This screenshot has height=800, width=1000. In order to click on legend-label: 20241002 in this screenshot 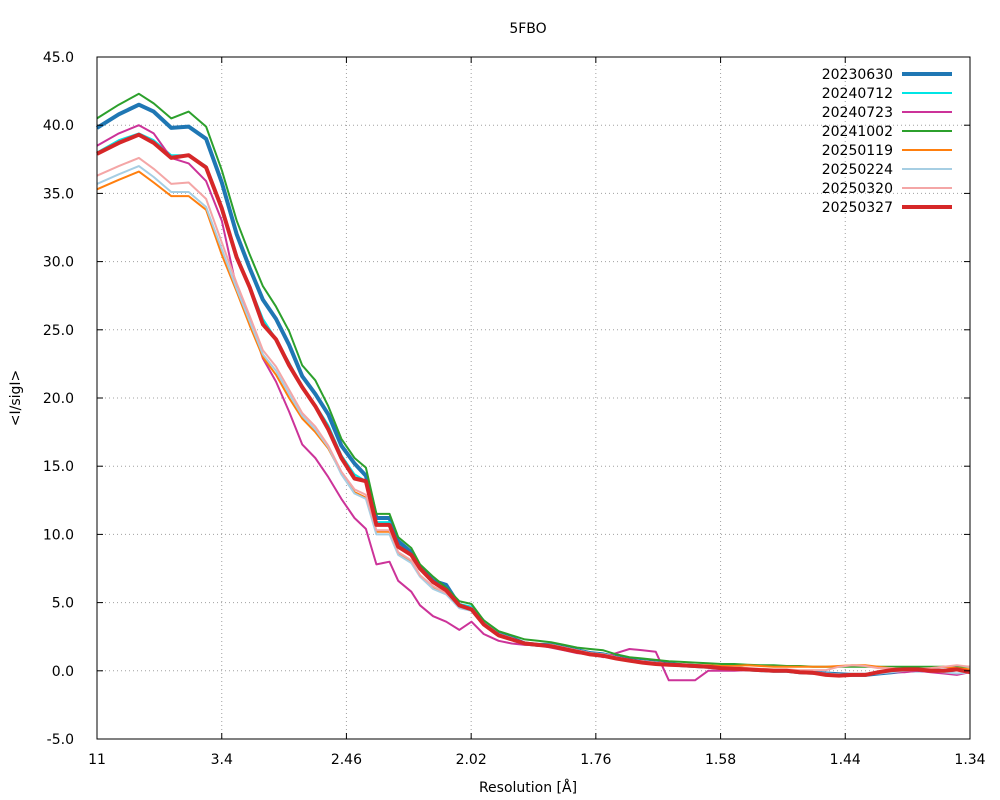, I will do `click(857, 132)`.